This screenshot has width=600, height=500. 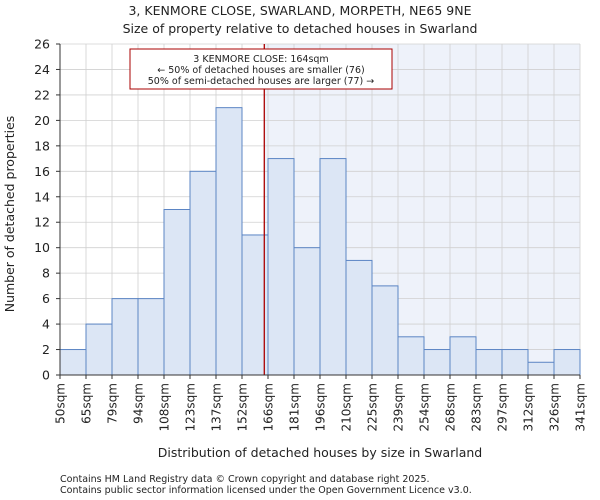 I want to click on y-axis-label: Number of detached properties, so click(x=9, y=214).